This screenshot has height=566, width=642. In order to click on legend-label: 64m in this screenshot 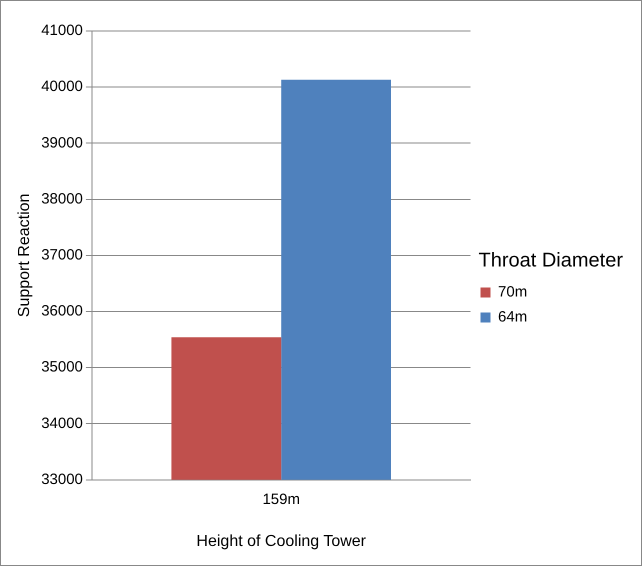, I will do `click(513, 317)`.